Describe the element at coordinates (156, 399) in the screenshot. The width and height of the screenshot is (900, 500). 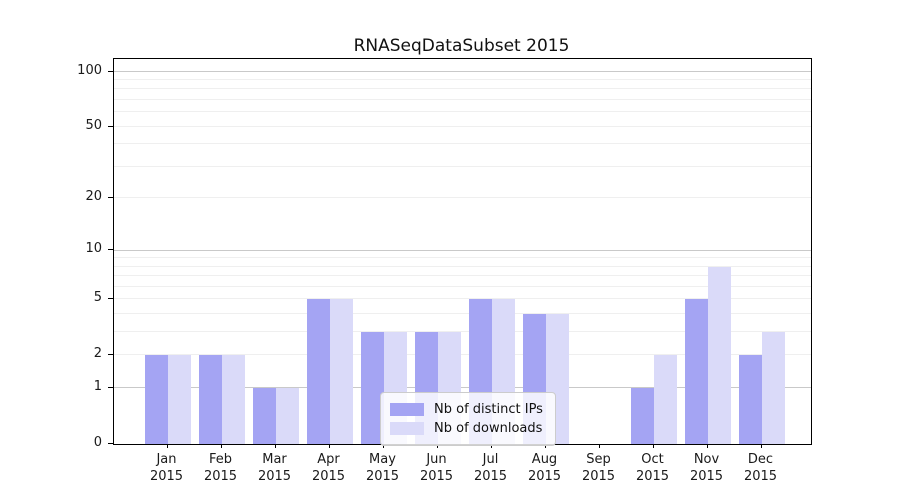
I see `bar-ips-jan` at that location.